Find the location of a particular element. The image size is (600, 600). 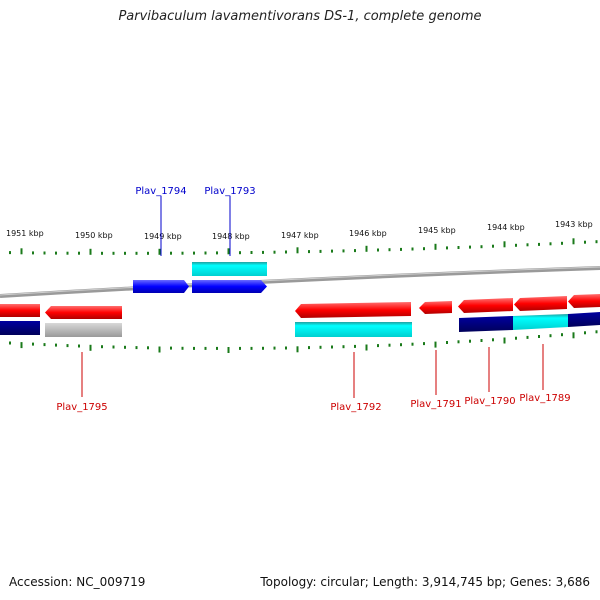

gene-label-forward: Plav_1794 is located at coordinates (160, 191).